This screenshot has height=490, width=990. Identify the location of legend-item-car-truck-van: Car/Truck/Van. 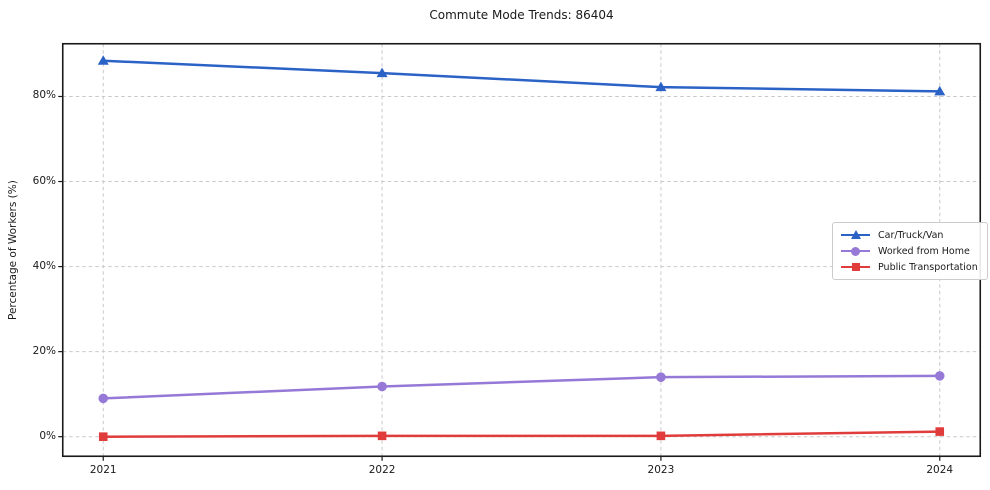
(909, 235).